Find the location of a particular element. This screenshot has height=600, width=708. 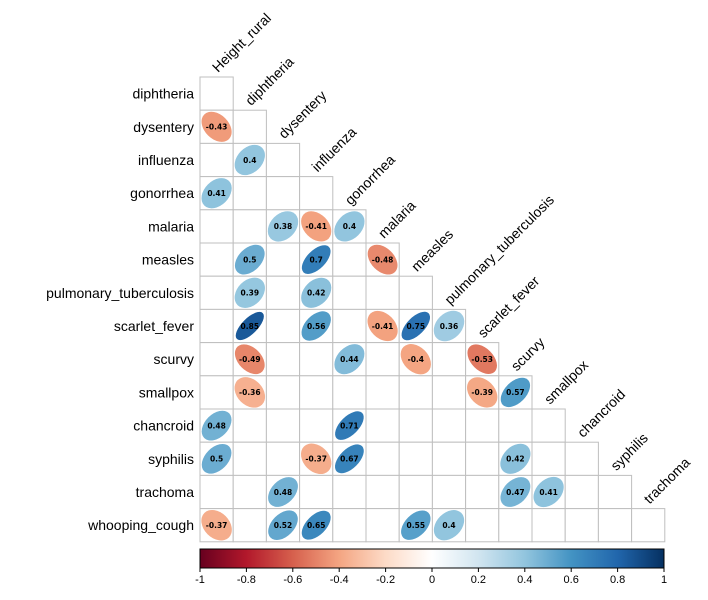

column-label: diphtheria is located at coordinates (269, 80).